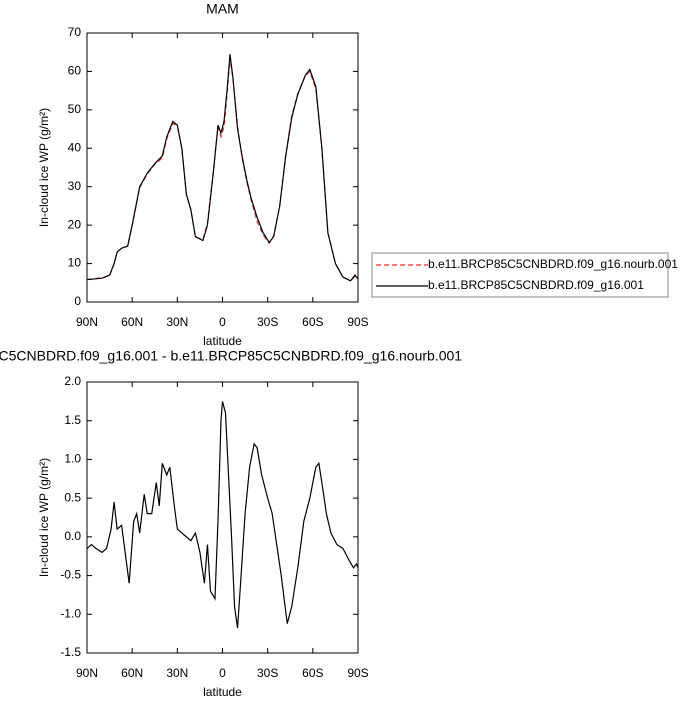 The width and height of the screenshot is (700, 705). I want to click on y-tick-label: 40, so click(75, 147).